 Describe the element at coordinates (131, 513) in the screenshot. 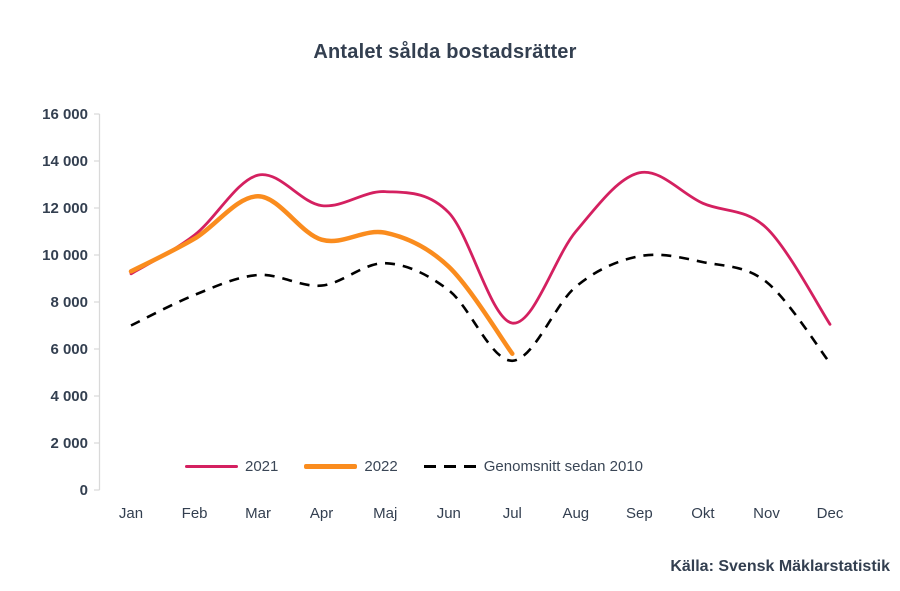

I see `x-tick-label: Jan` at that location.